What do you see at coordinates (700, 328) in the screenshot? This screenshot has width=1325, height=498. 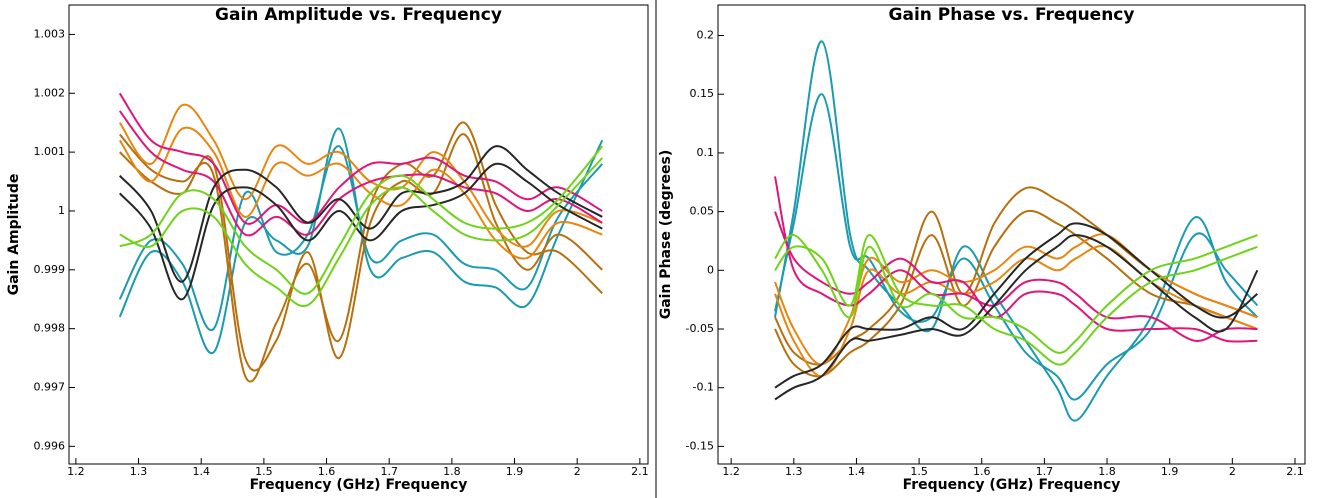 I see `y-tick-label: -0.05` at bounding box center [700, 328].